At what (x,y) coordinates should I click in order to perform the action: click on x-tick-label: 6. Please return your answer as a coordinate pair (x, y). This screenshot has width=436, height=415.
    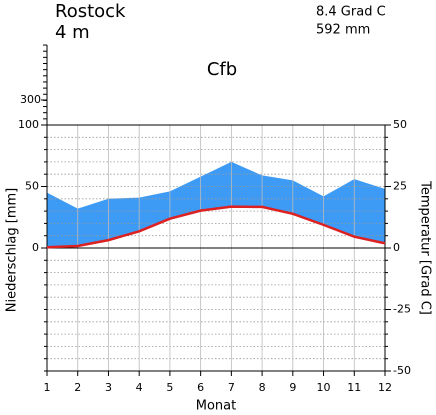
    Looking at the image, I should click on (200, 387).